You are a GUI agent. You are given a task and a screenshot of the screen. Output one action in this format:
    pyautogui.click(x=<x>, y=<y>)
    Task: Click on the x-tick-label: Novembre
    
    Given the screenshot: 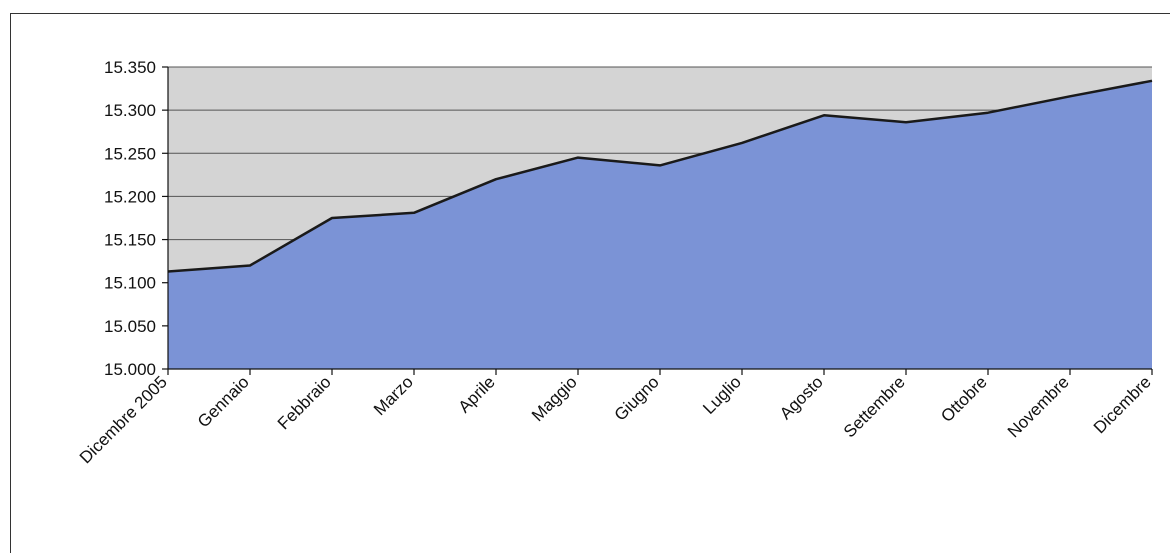 What is the action you would take?
    pyautogui.click(x=1038, y=406)
    